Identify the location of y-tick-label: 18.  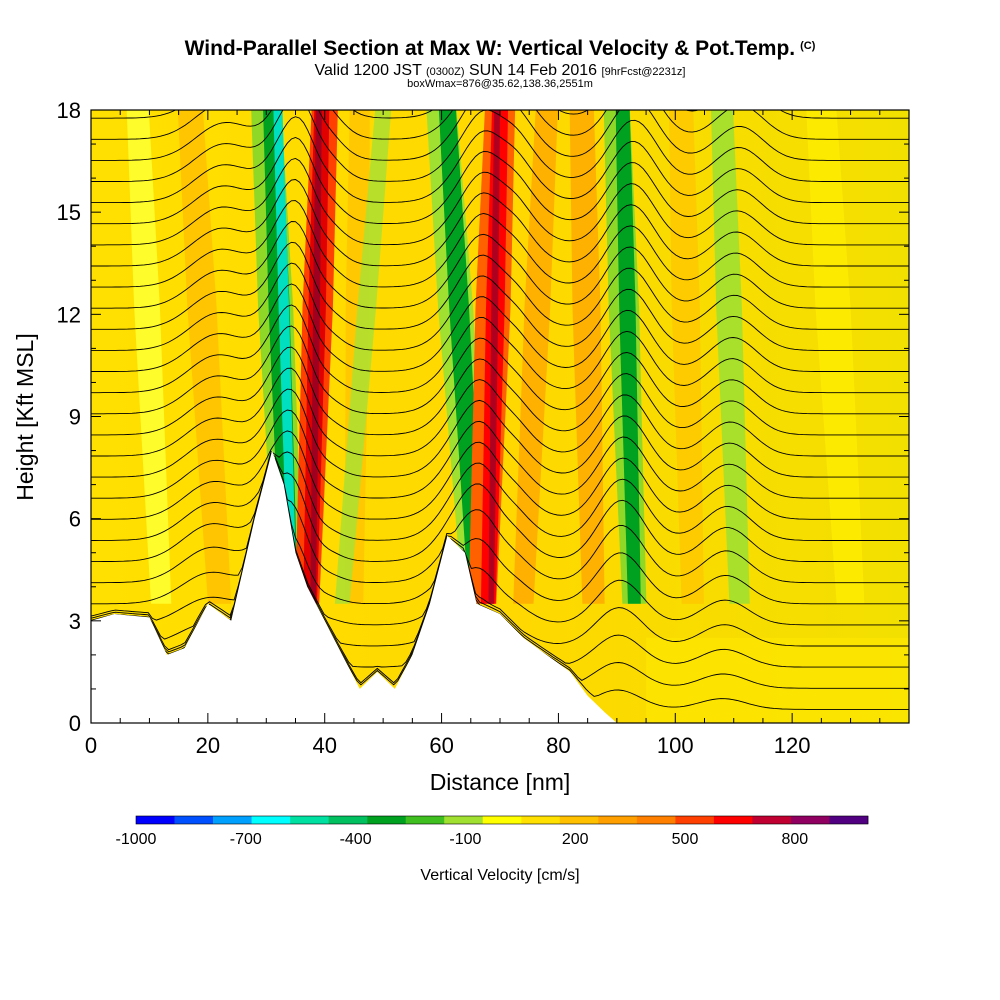
(69, 110).